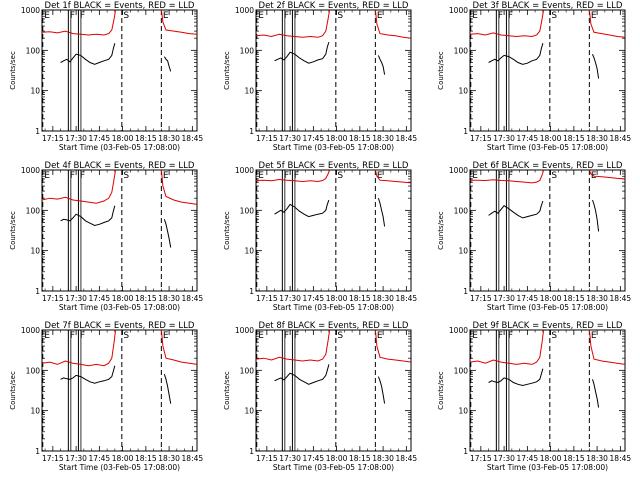 The image size is (640, 480). What do you see at coordinates (334, 6) in the screenshot?
I see `panel-title: Det 2f BLACK = Events, RED = LLD` at bounding box center [334, 6].